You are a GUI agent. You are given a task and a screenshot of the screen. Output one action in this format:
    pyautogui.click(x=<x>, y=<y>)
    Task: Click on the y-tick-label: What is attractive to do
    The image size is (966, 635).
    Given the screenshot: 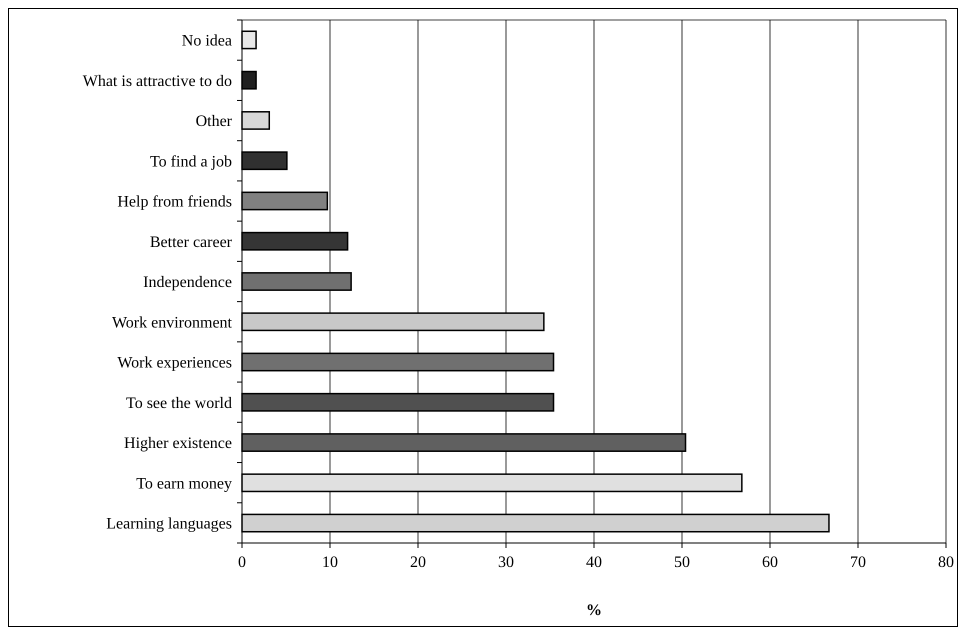 What is the action you would take?
    pyautogui.click(x=157, y=81)
    